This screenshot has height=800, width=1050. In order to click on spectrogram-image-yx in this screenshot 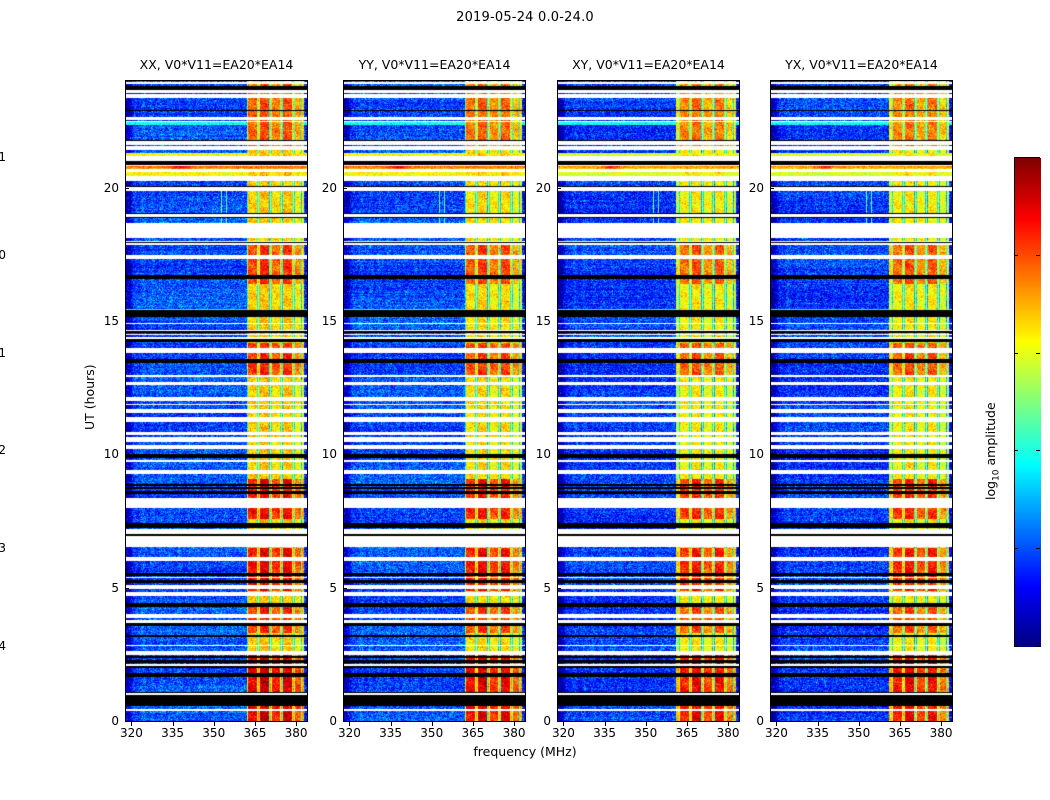, I will do `click(861, 401)`.